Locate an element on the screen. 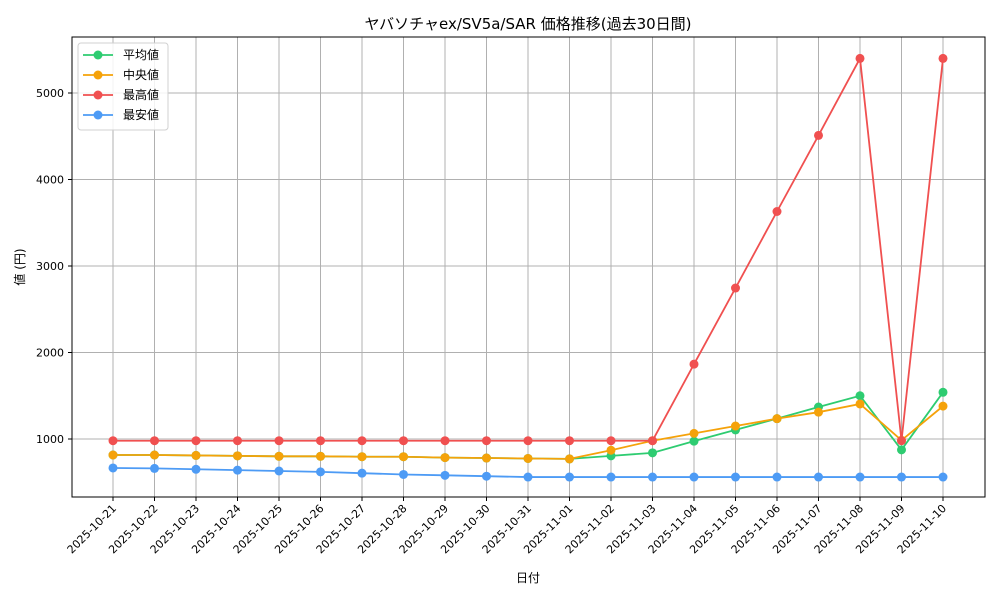 The height and width of the screenshot is (604, 1000). y-tick-label: 1000 is located at coordinates (50, 439).